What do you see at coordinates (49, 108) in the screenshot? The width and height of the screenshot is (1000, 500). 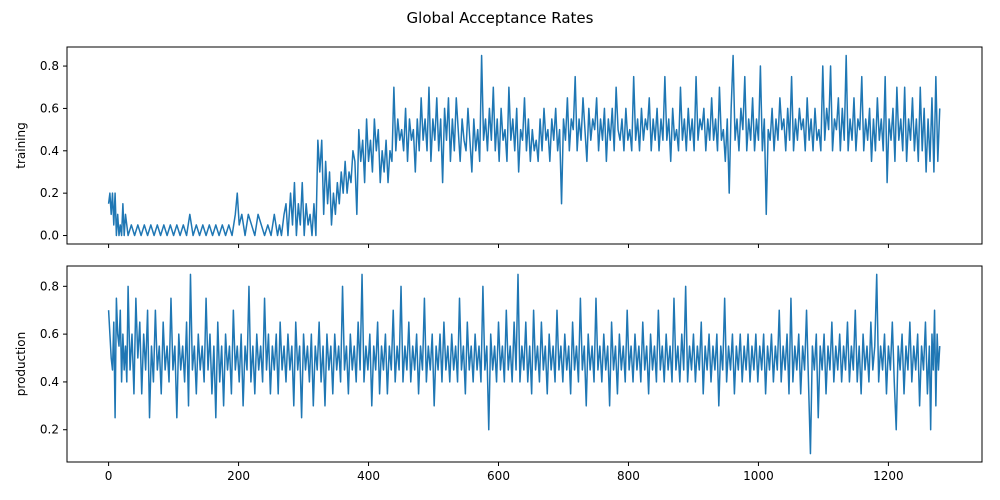 I see `training-y-tick-label: 0.6` at bounding box center [49, 108].